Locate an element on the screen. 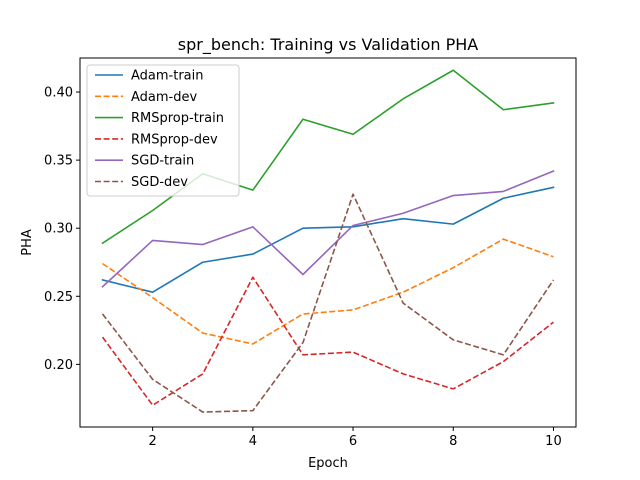  legend-label-sgd-train: SGD-train is located at coordinates (162, 161).